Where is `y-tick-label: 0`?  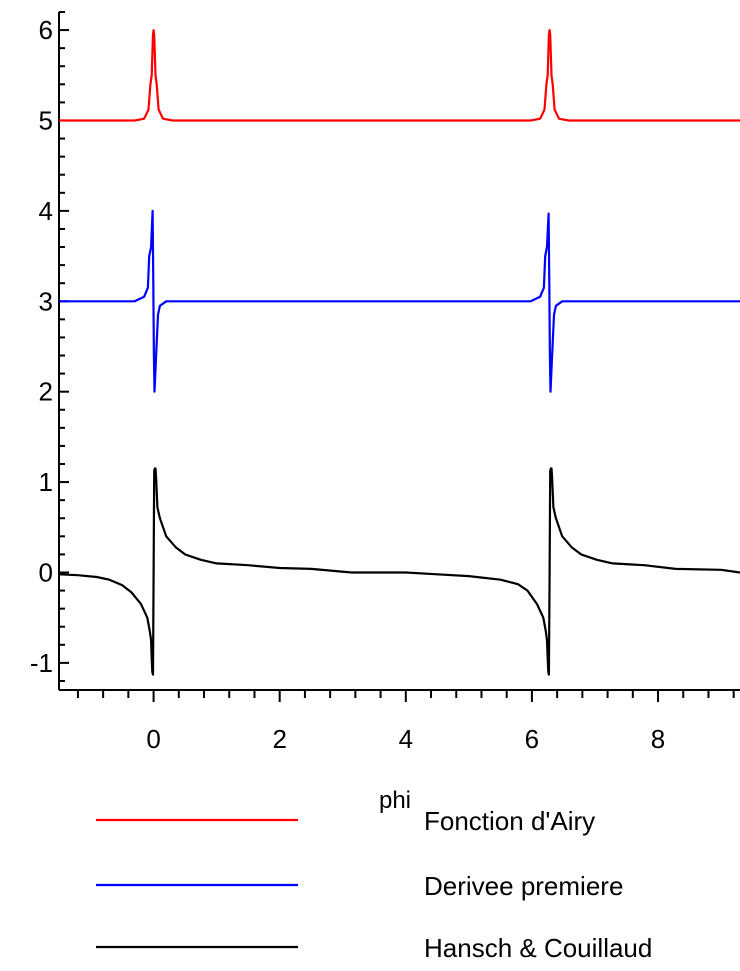
y-tick-label: 0 is located at coordinates (46, 572).